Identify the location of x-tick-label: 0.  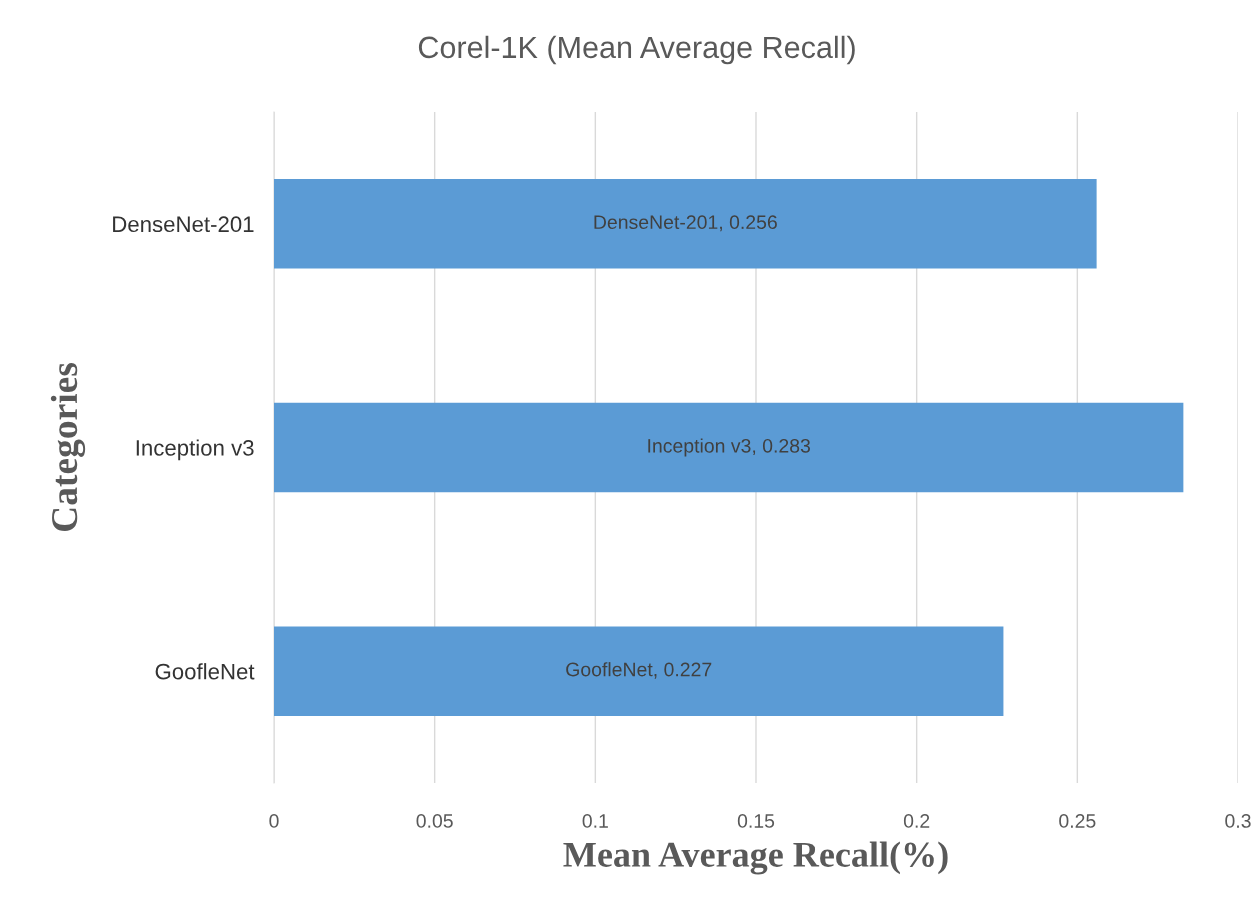
(274, 821).